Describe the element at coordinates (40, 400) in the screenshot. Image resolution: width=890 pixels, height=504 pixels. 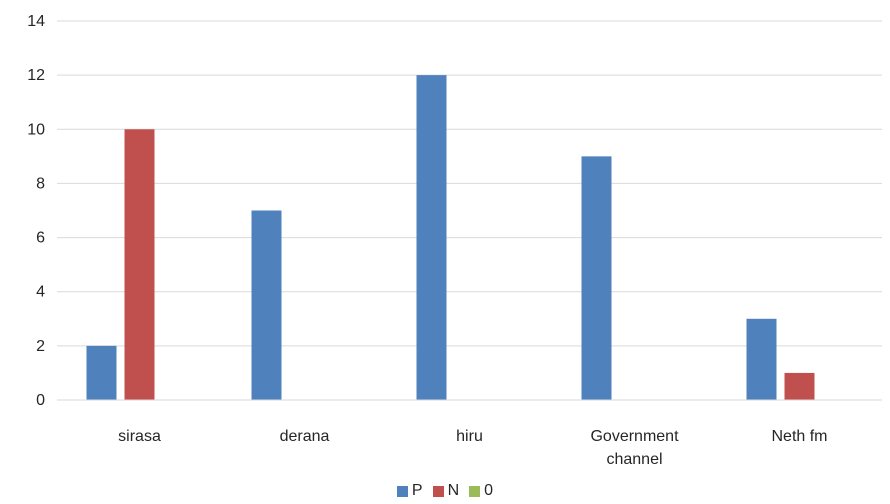
I see `y-tick-label: 0` at that location.